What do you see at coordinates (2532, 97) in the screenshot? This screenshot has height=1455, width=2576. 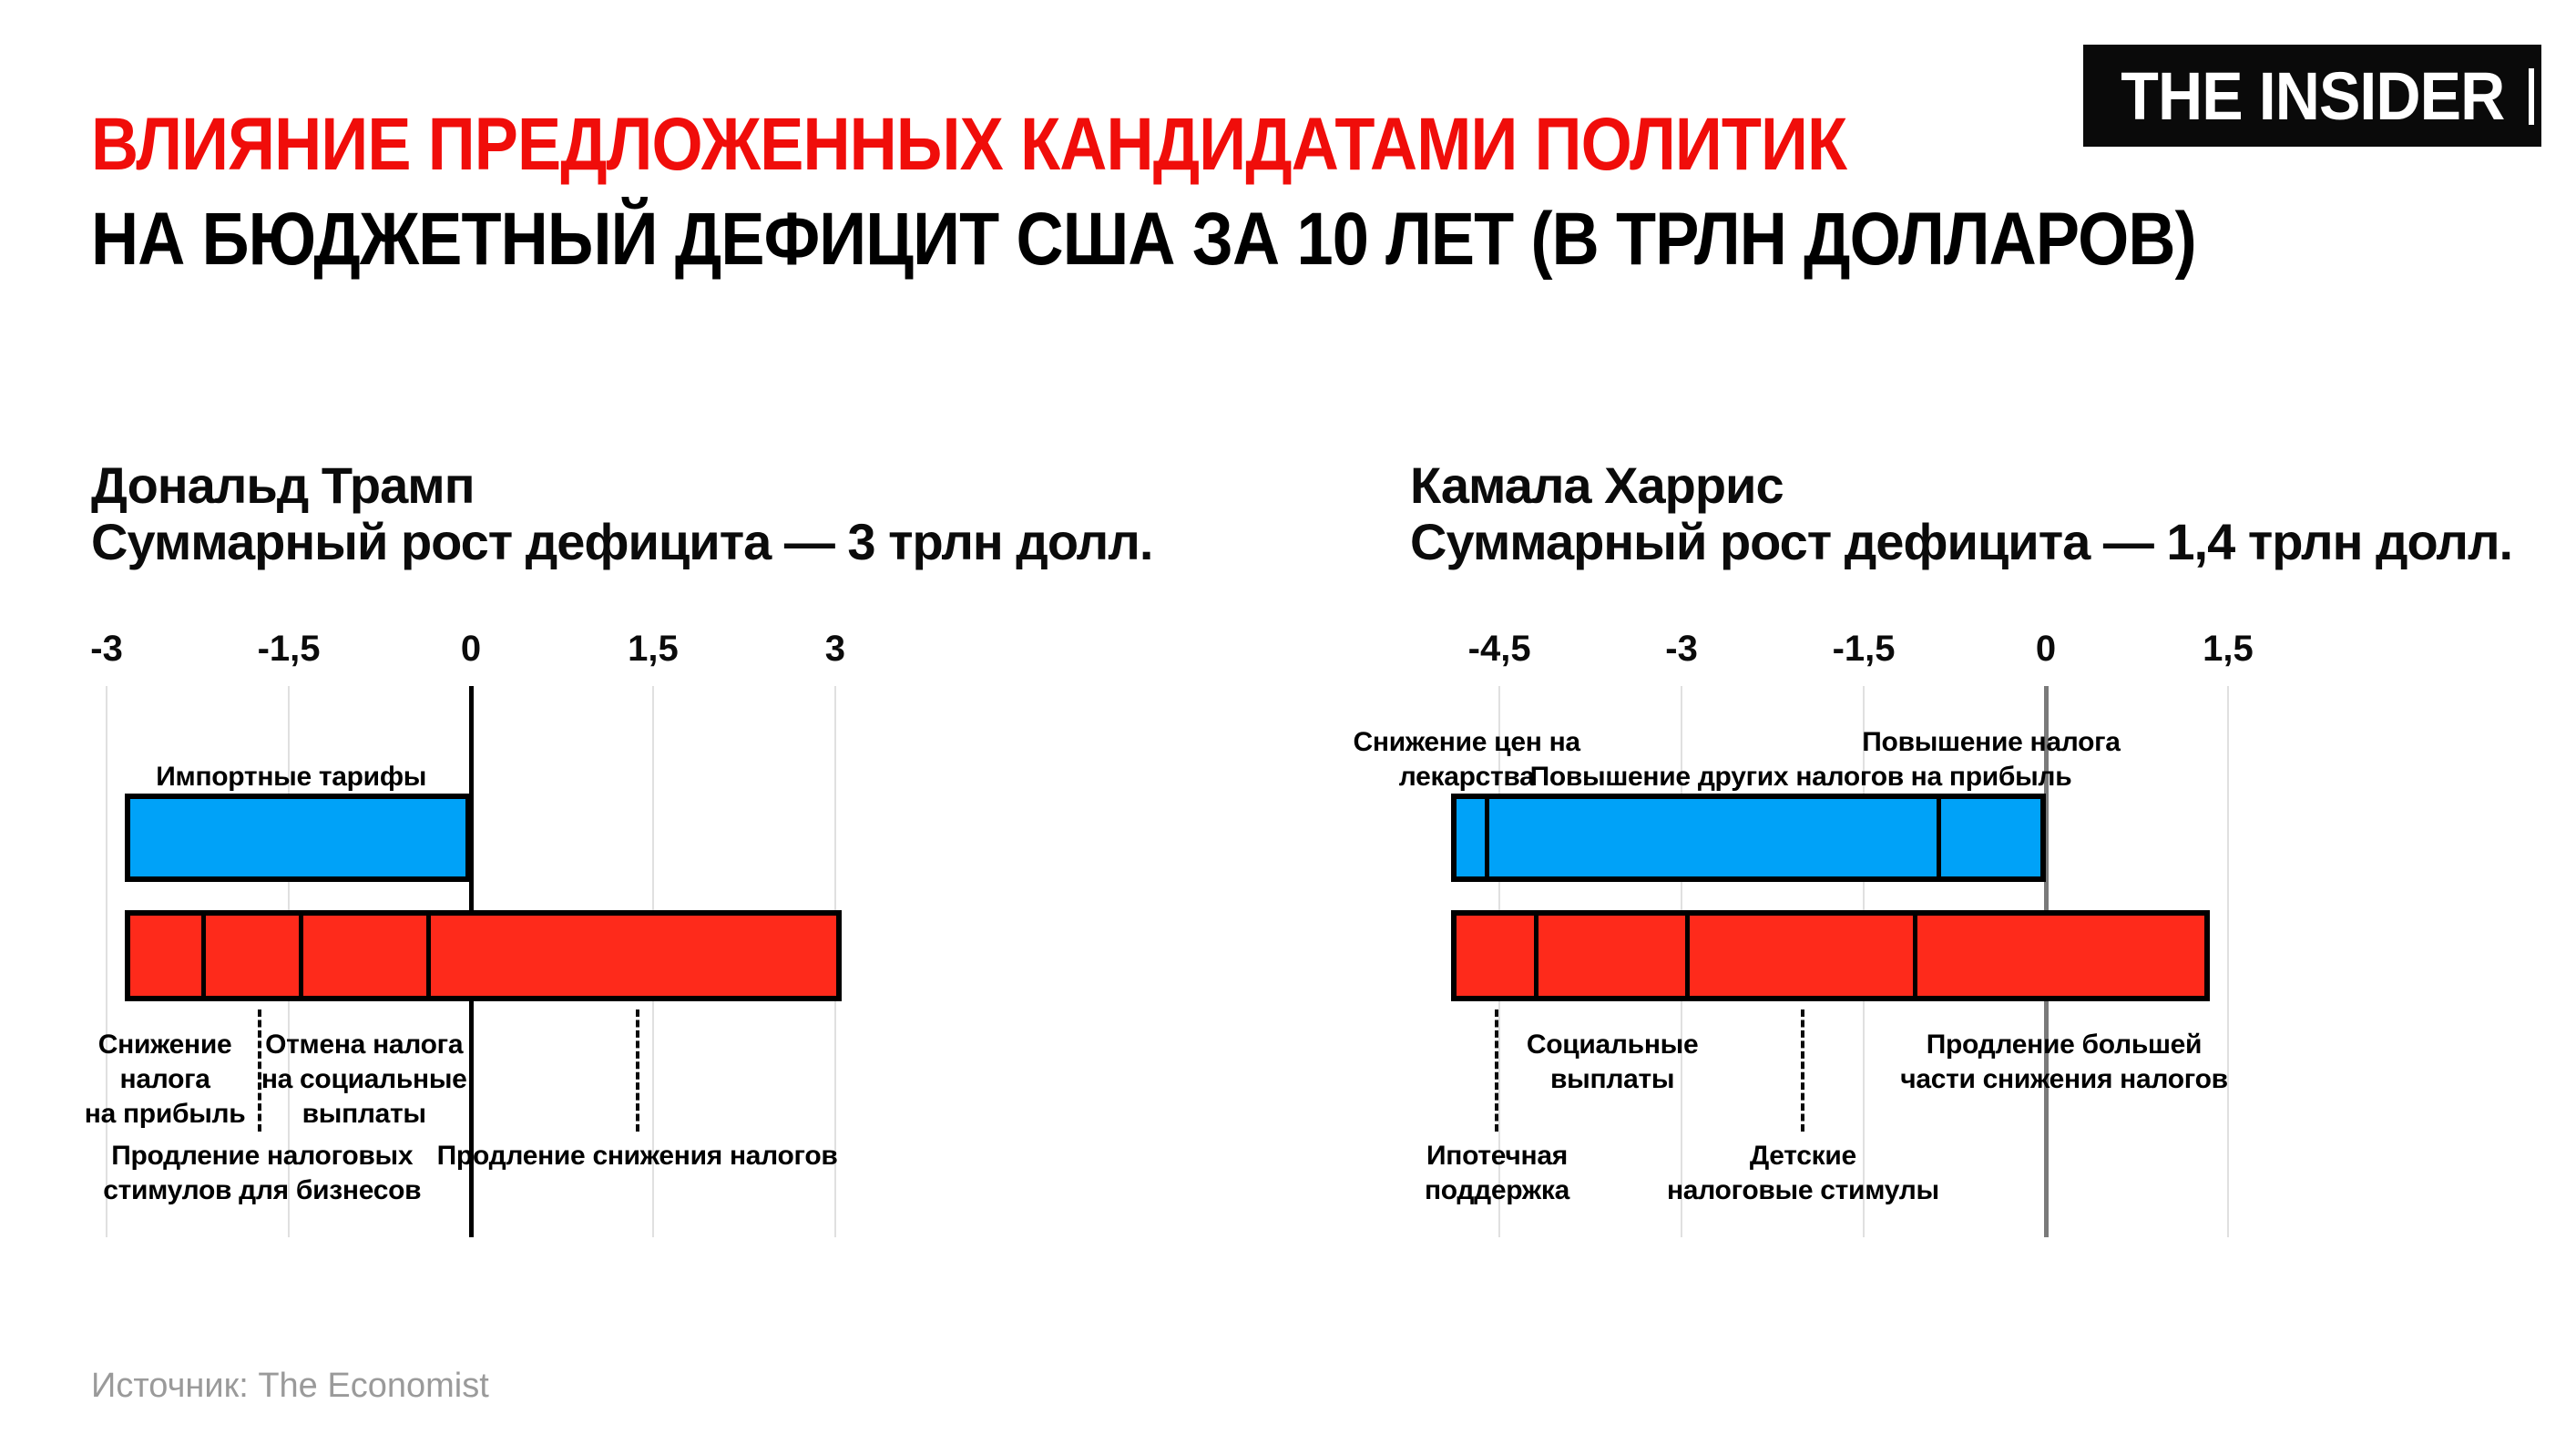 I see `logo-cursor-bar` at bounding box center [2532, 97].